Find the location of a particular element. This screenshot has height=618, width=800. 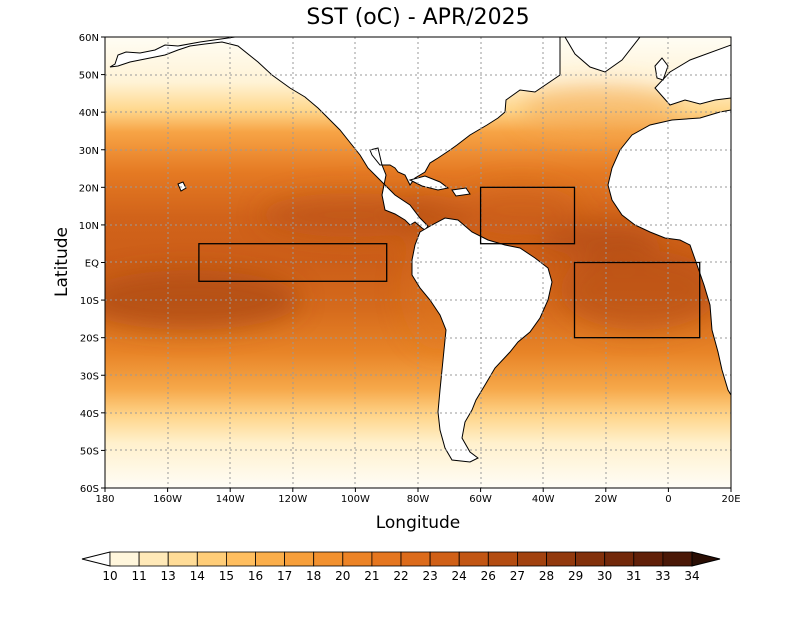

hispaniola is located at coordinates (461, 192).